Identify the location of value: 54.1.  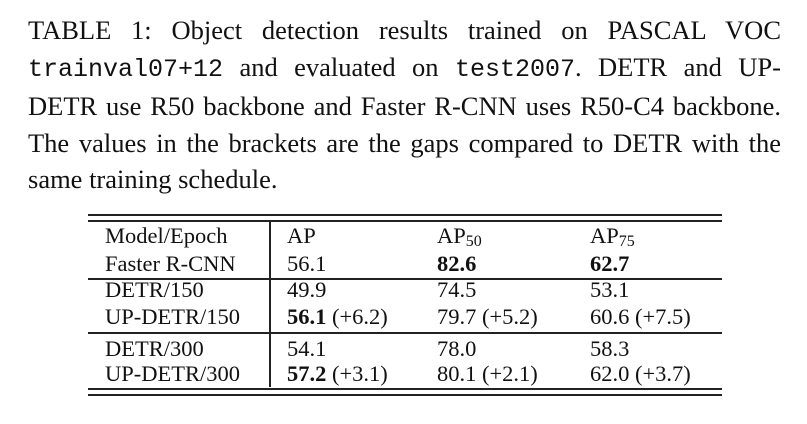
(307, 348).